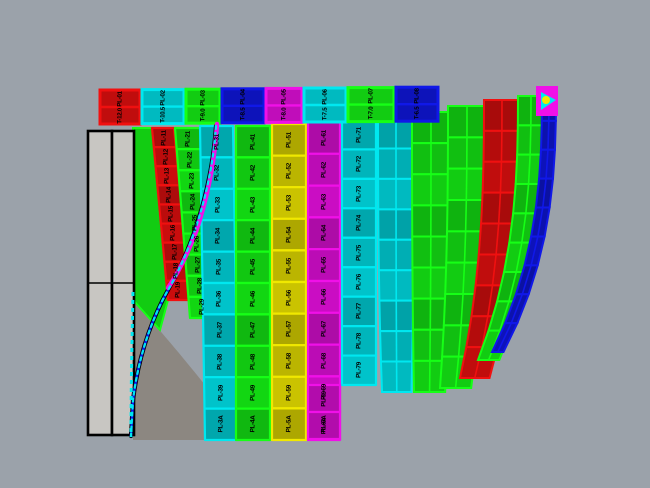 This screenshot has height=488, width=650. What do you see at coordinates (253, 267) in the screenshot?
I see `cell-label: PL-45` at bounding box center [253, 267].